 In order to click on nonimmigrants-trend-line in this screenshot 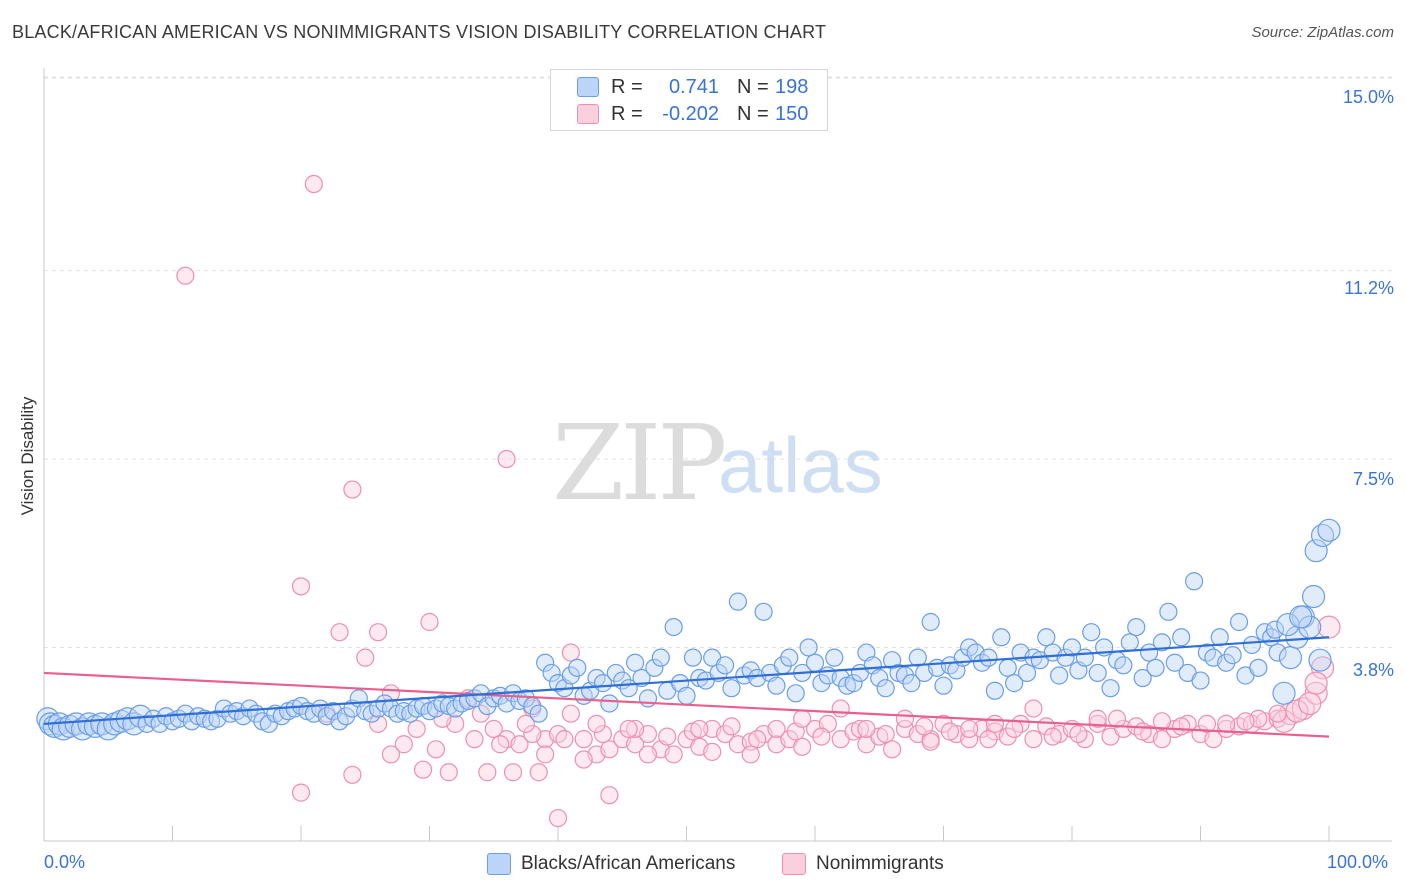, I will do `click(686, 704)`.